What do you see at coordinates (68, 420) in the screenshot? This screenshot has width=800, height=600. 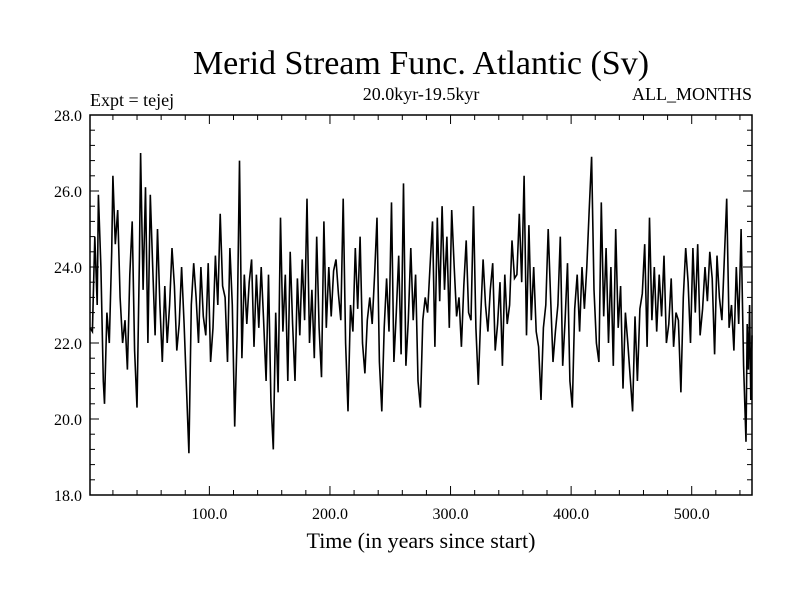 I see `y-tick-label: 20.0` at bounding box center [68, 420].